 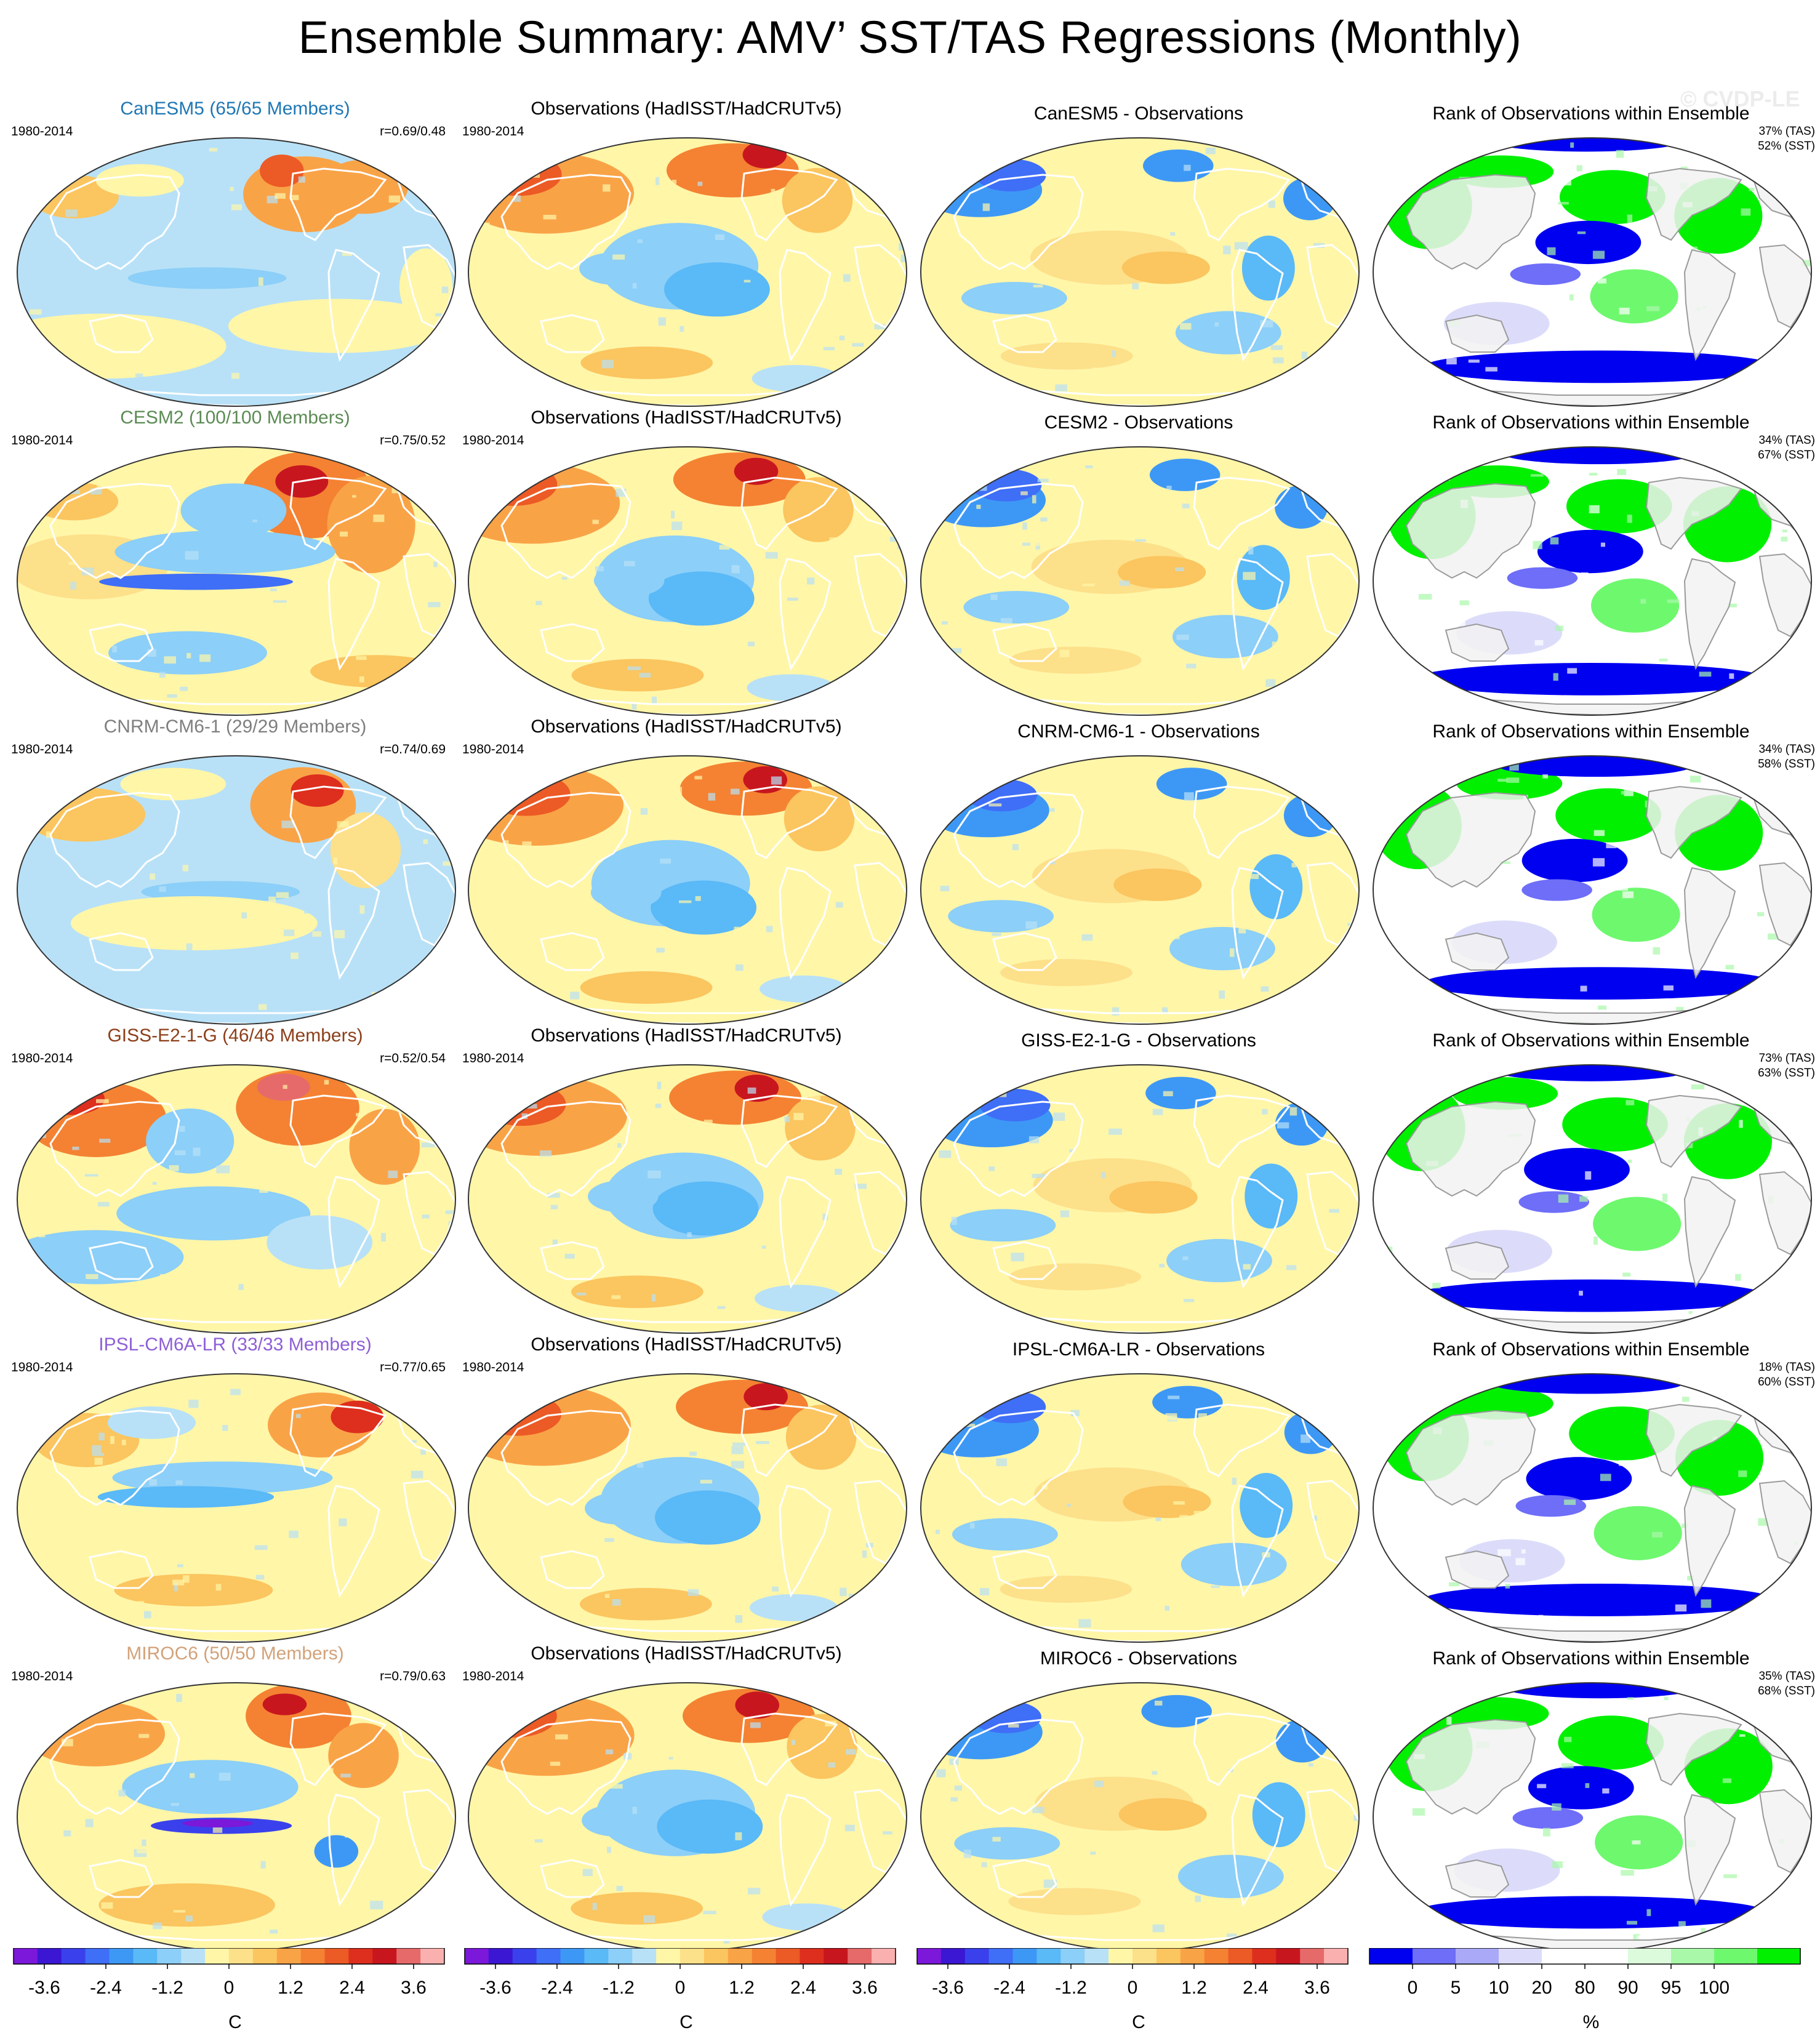 What do you see at coordinates (1786, 764) in the screenshot?
I see `rank-sst: 58% (SST)` at bounding box center [1786, 764].